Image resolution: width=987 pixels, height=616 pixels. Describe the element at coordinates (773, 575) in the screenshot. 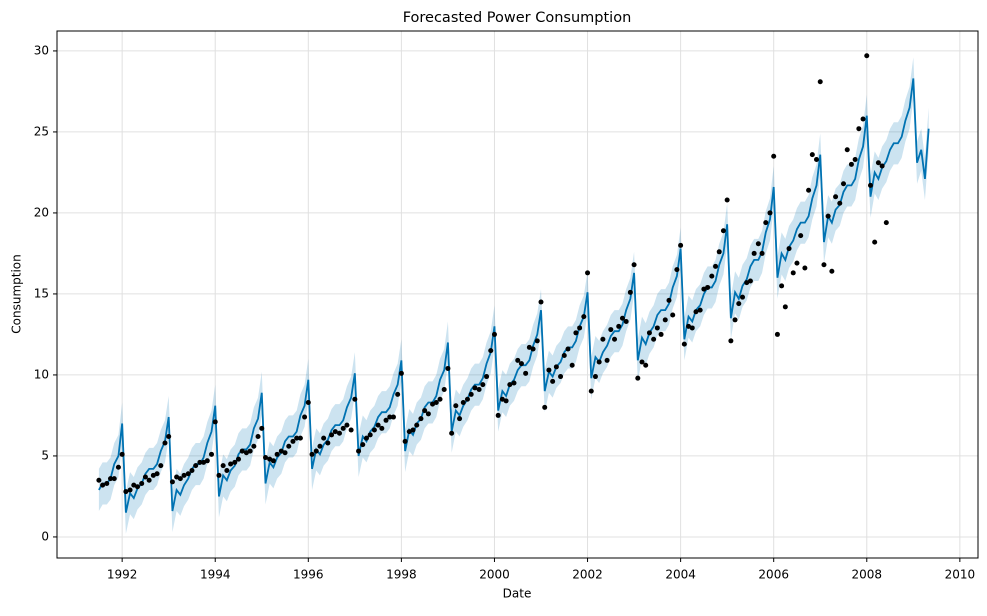

I see `x-tick-label: 2006` at that location.